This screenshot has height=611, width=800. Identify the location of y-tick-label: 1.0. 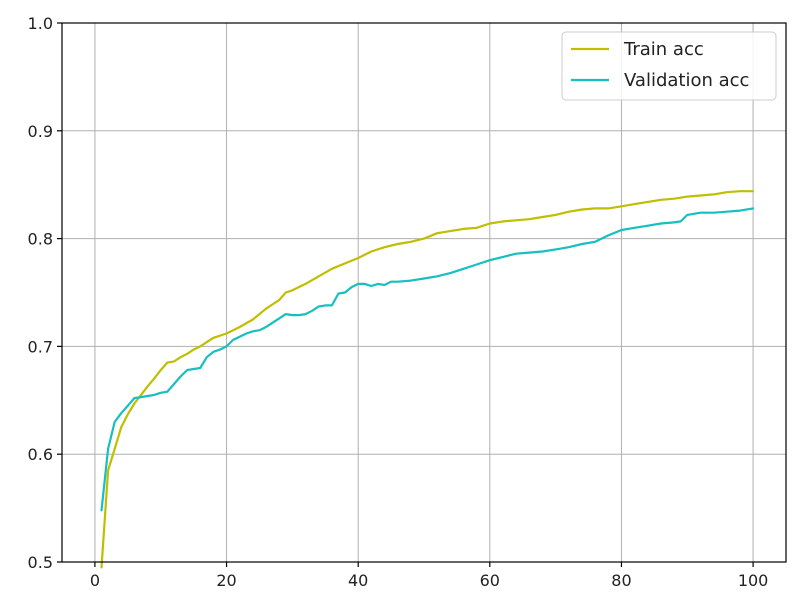
(40, 23).